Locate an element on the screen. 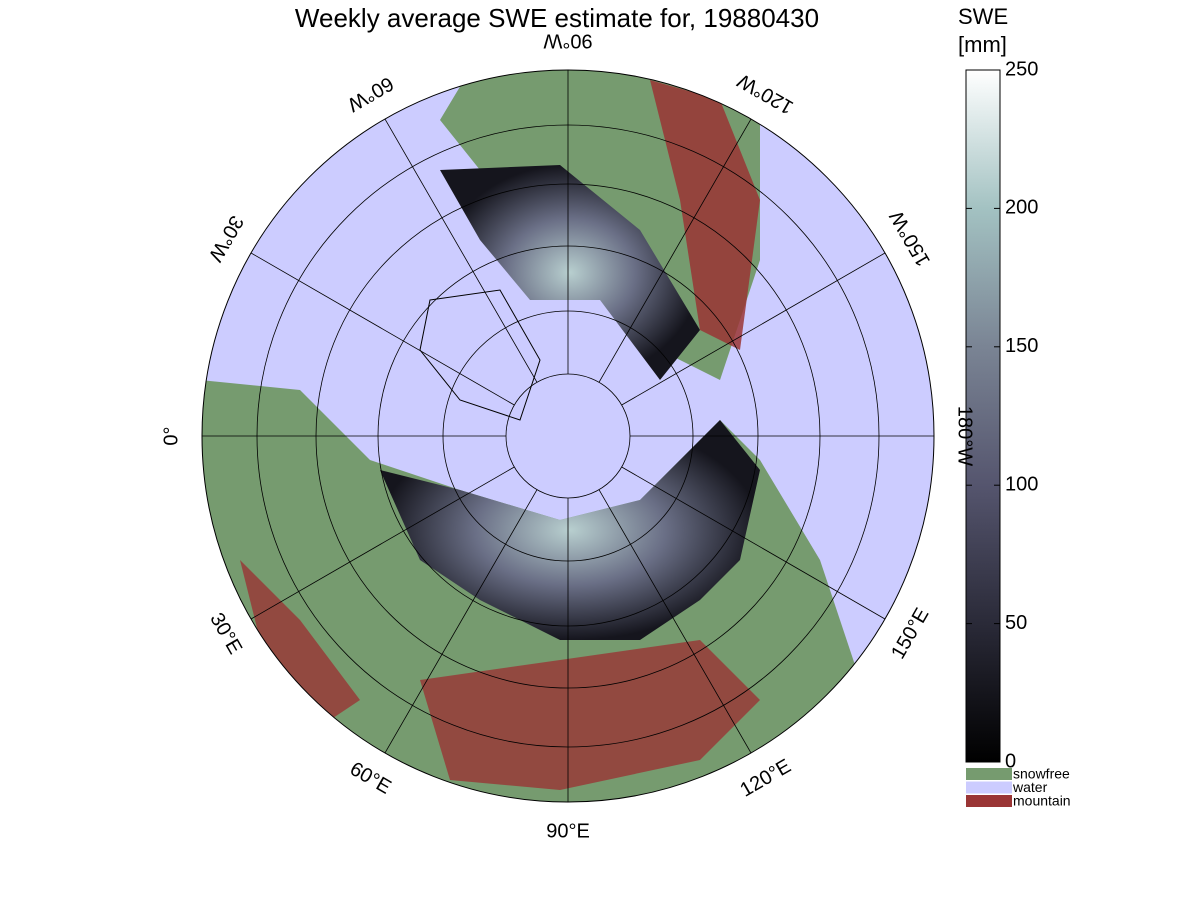  longitude-label: 150°E is located at coordinates (910, 633).